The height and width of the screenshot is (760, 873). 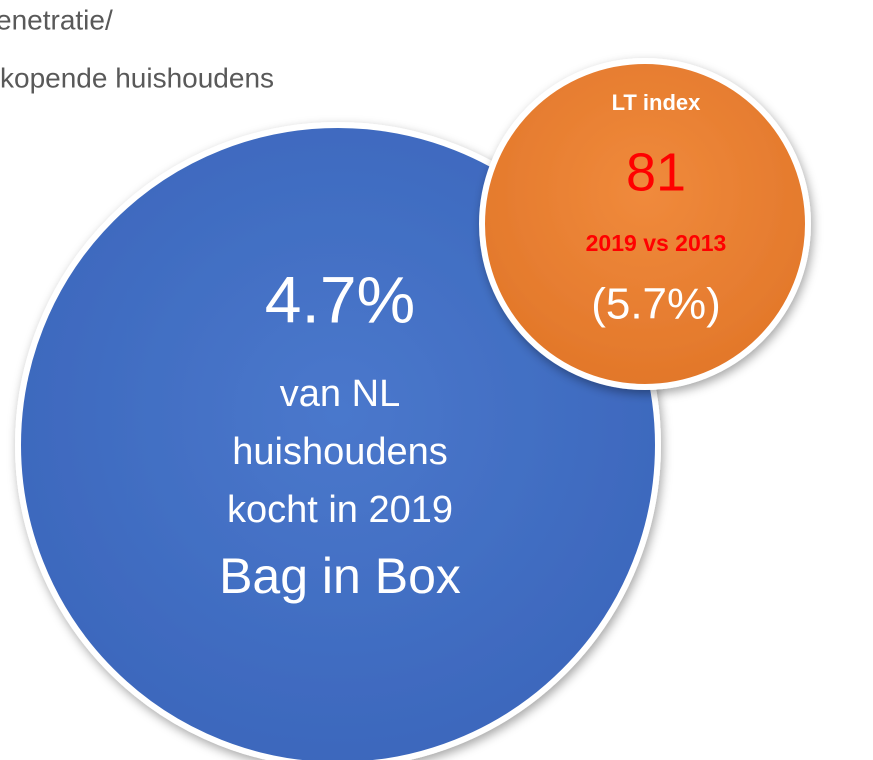 What do you see at coordinates (656, 304) in the screenshot?
I see `index-previous: (5.7%)` at bounding box center [656, 304].